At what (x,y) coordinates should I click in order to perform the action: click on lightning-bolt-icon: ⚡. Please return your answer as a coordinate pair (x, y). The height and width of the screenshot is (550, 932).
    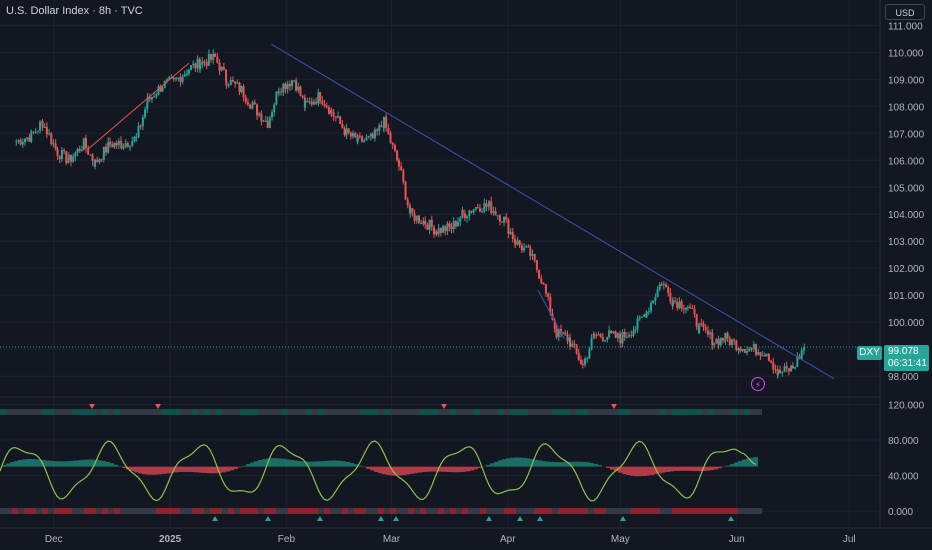
    Looking at the image, I should click on (758, 384).